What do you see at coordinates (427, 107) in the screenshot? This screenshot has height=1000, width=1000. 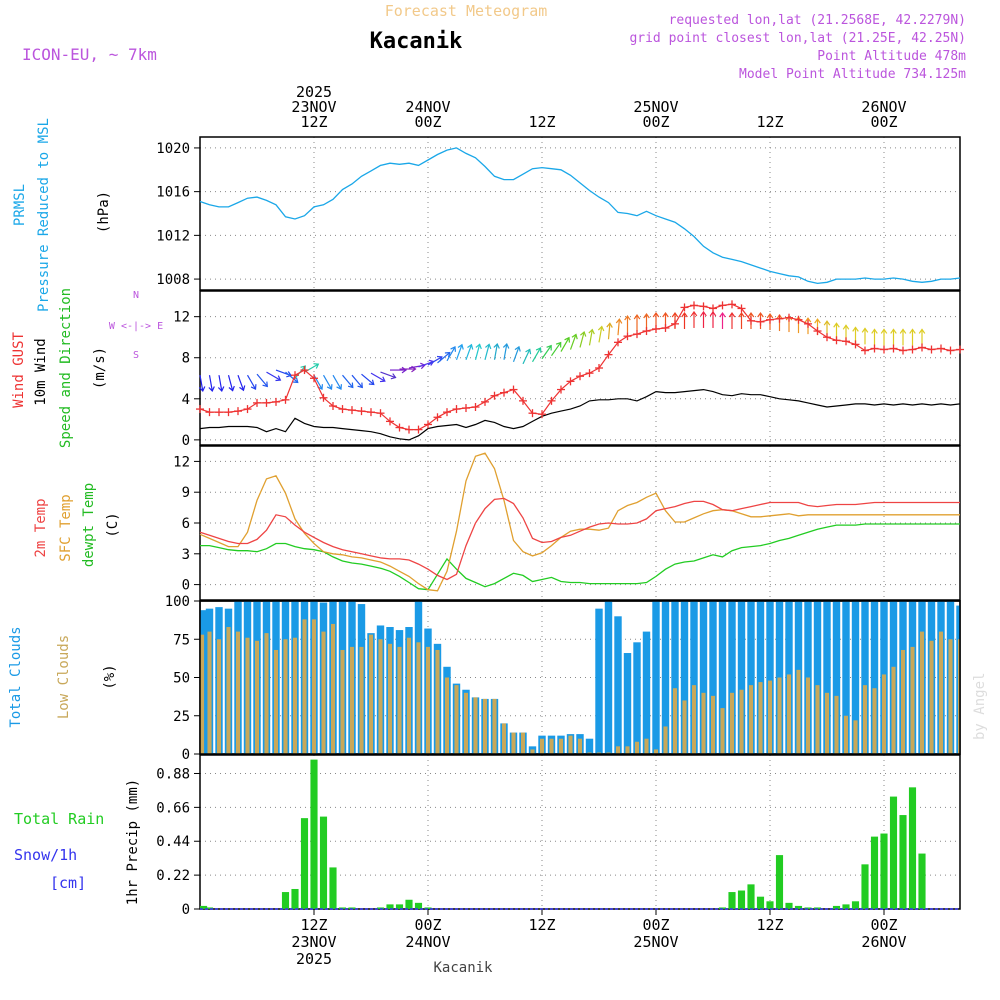 I see `top-time-label: 24NOV` at bounding box center [427, 107].